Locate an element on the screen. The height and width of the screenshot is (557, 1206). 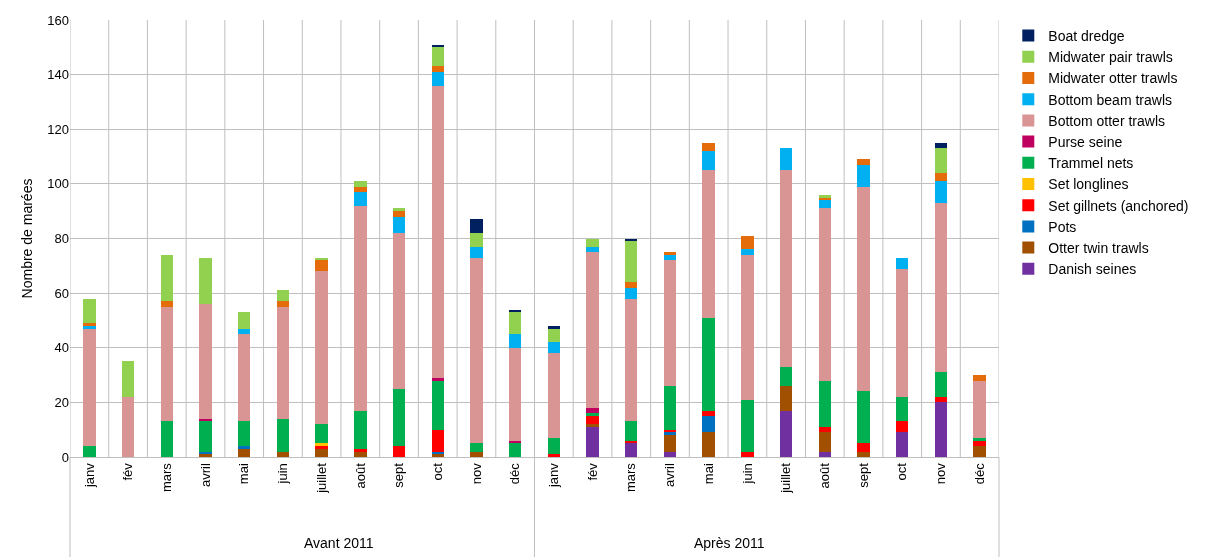
text: Après 2011 is located at coordinates (729, 543).